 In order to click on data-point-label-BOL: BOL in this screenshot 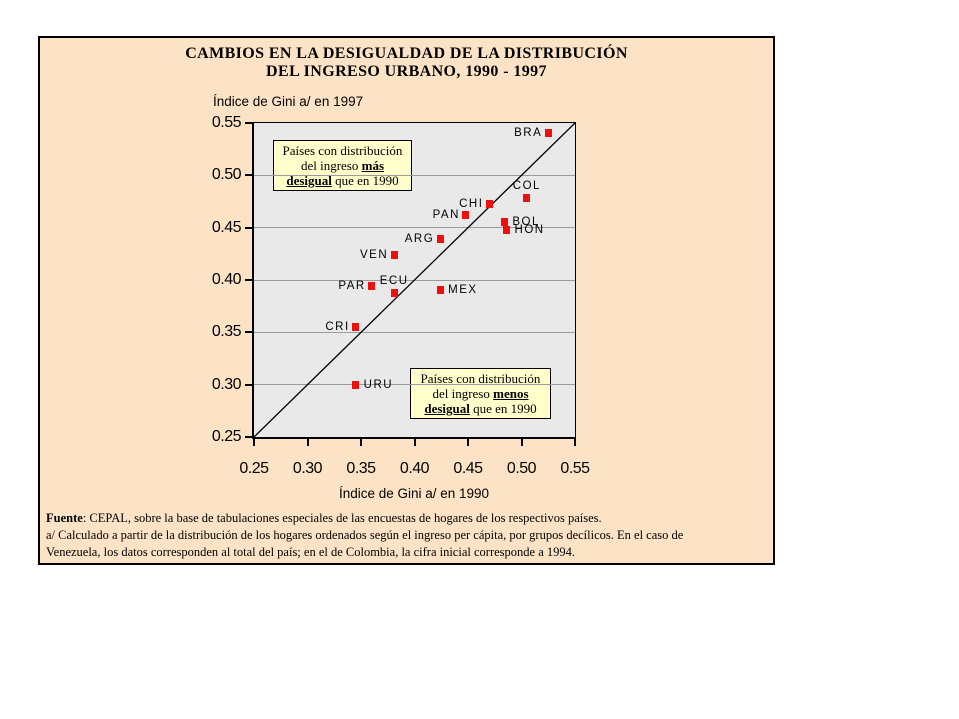, I will do `click(526, 222)`.